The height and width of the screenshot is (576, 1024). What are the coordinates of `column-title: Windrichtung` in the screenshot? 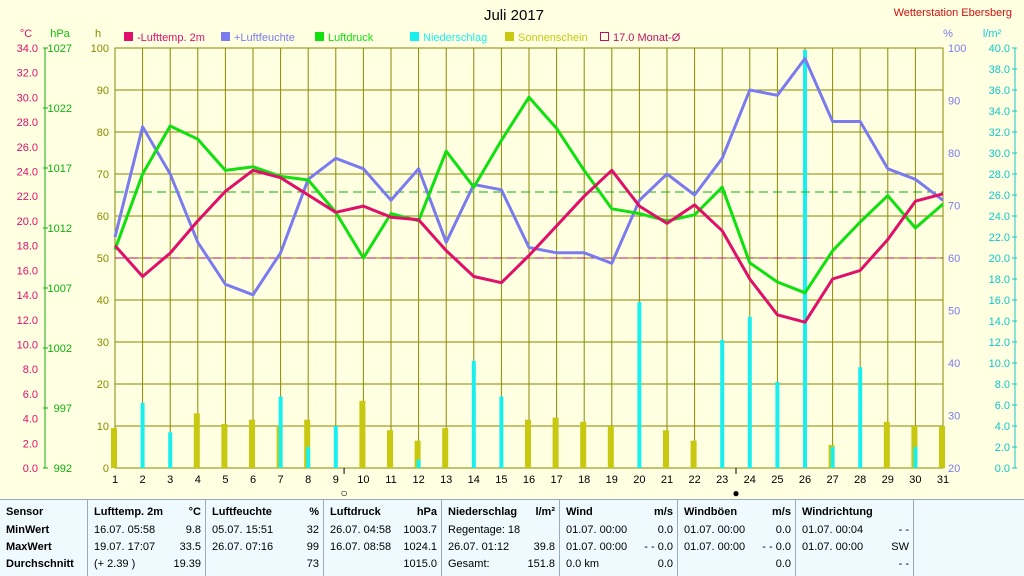 It's located at (837, 512).